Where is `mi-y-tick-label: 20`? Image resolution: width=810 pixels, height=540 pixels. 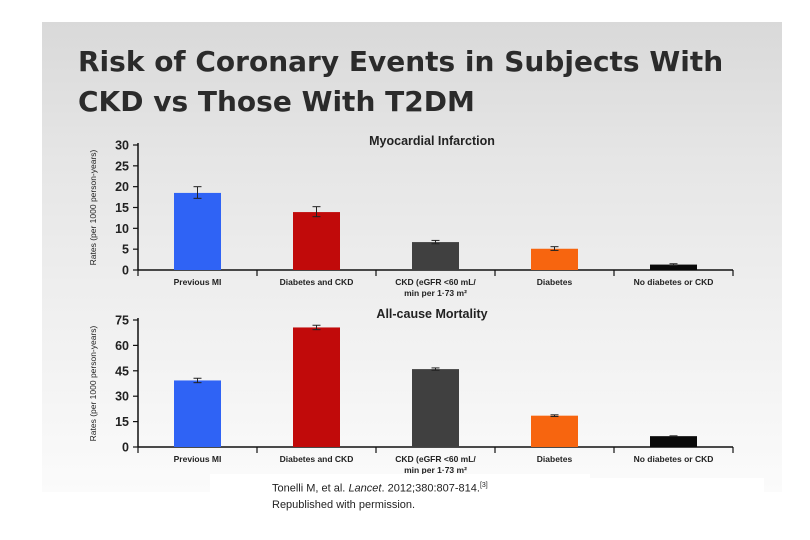
mi-y-tick-label: 20 is located at coordinates (122, 187).